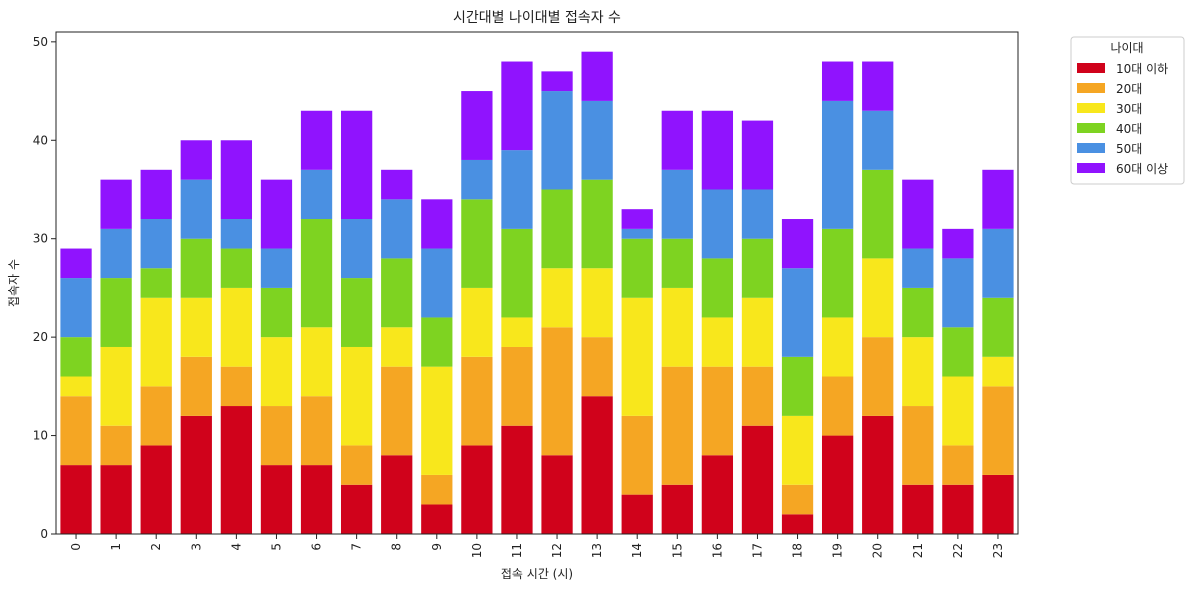 The width and height of the screenshot is (1191, 590). What do you see at coordinates (397, 547) in the screenshot?
I see `x-tick-label: 8` at bounding box center [397, 547].